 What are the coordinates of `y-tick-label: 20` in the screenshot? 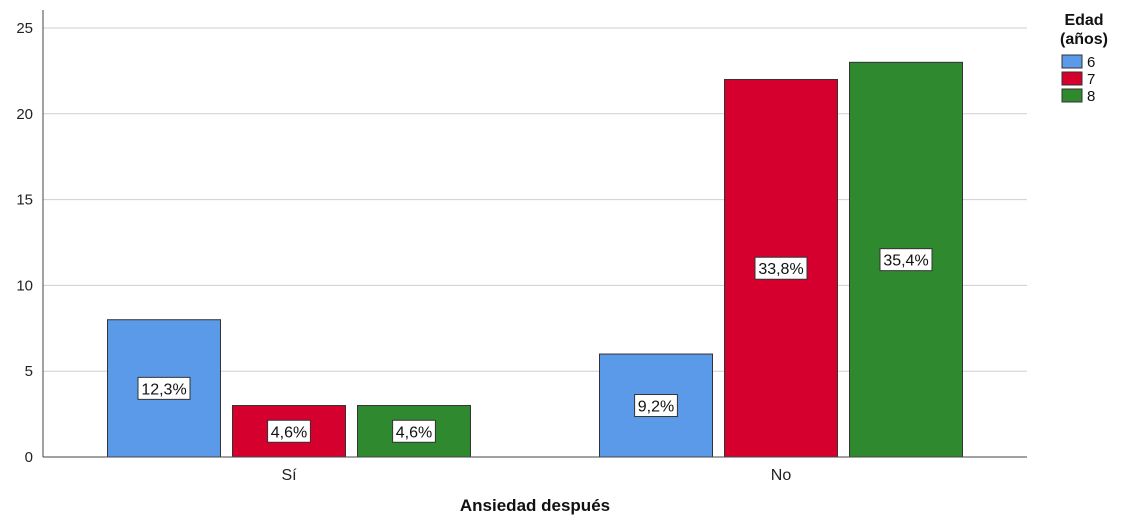 It's located at (24, 114).